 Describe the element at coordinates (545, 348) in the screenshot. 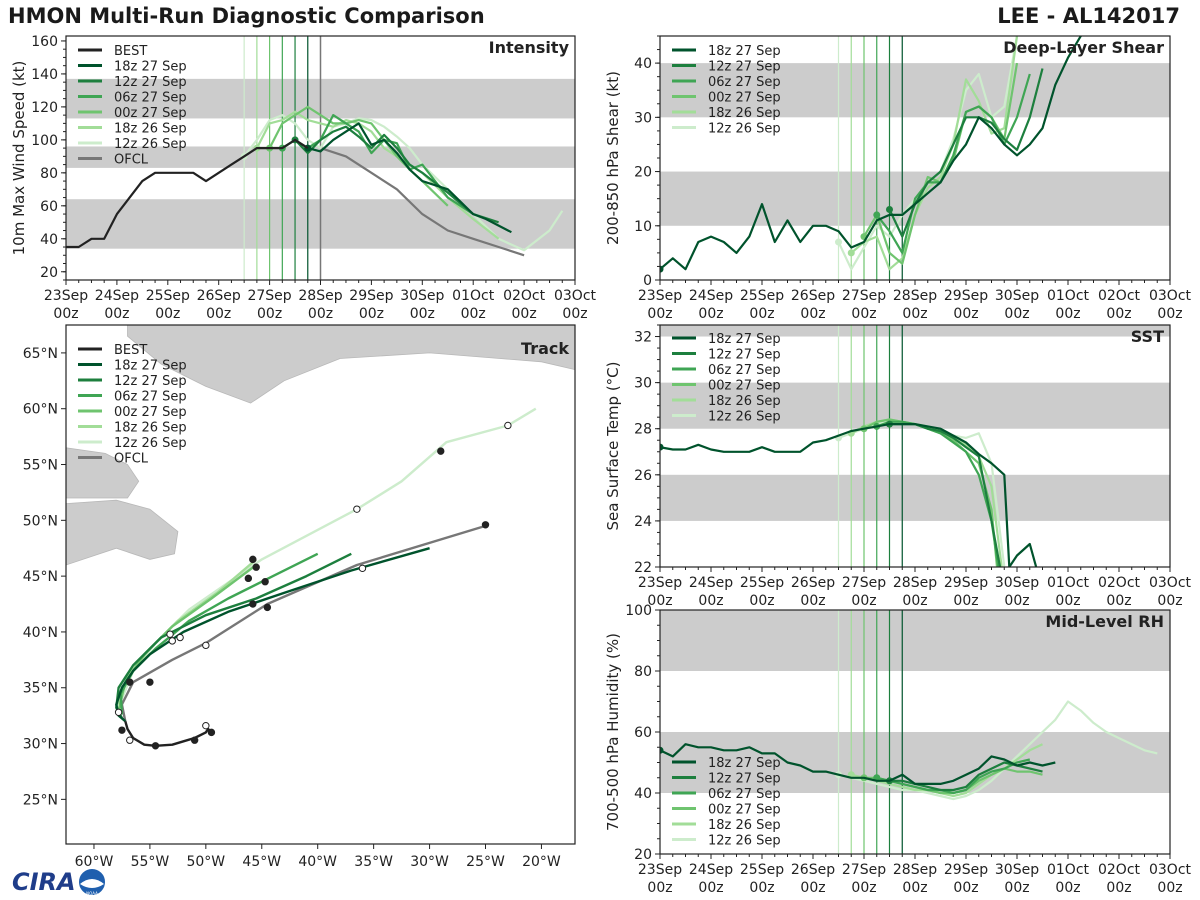

I see `track-title: Track` at that location.